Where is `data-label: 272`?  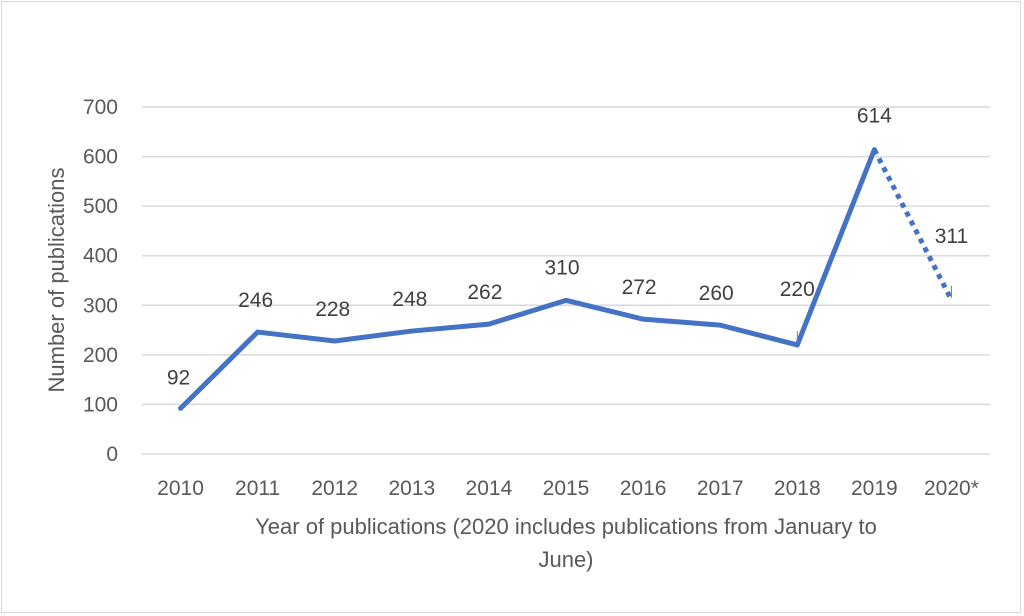 data-label: 272 is located at coordinates (639, 287).